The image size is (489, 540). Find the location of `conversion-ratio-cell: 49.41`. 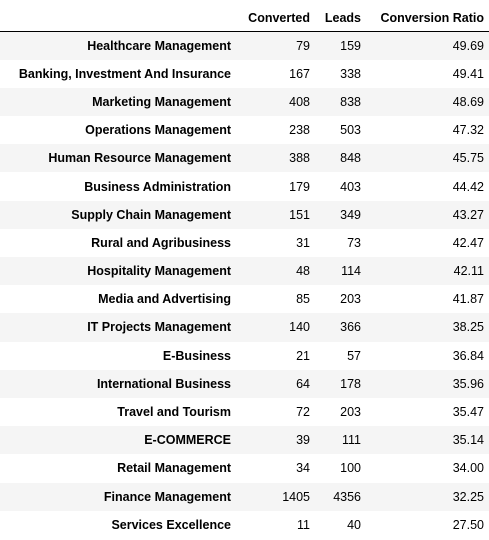

conversion-ratio-cell: 49.41 is located at coordinates (468, 73).